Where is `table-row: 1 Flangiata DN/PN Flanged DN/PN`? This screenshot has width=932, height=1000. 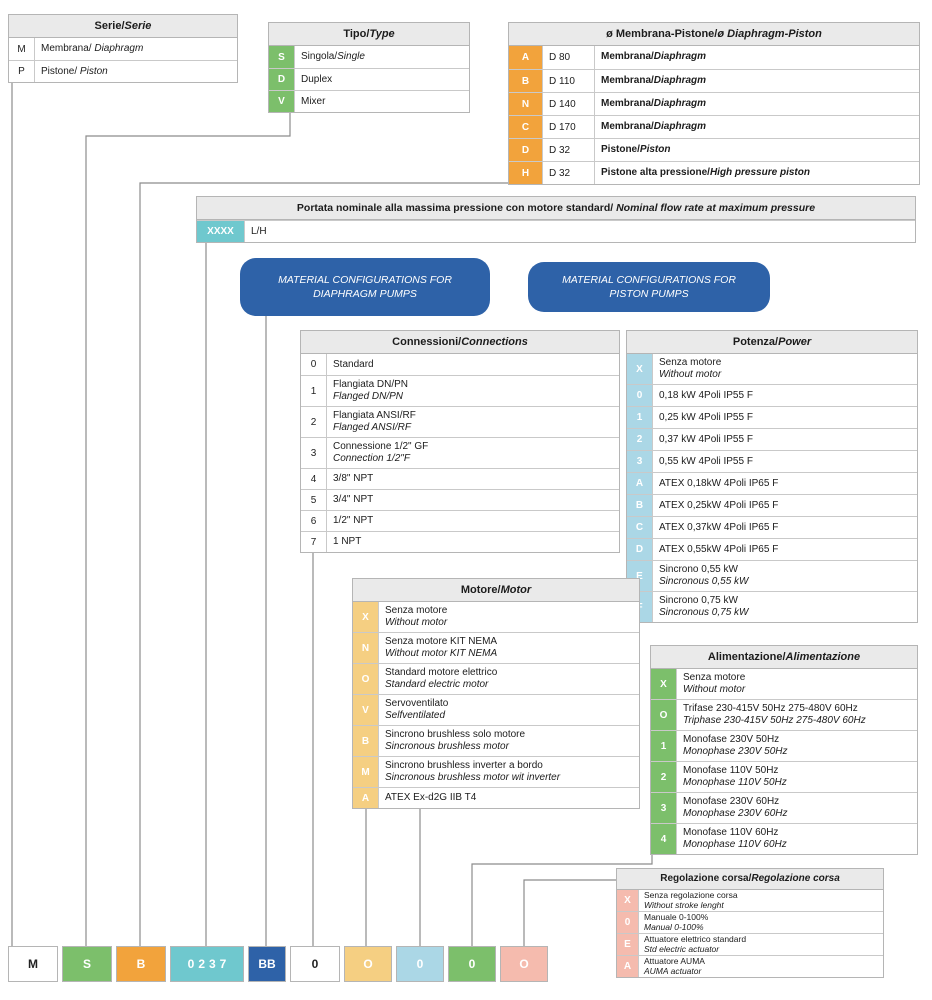 table-row: 1 Flangiata DN/PN Flanged DN/PN is located at coordinates (460, 390).